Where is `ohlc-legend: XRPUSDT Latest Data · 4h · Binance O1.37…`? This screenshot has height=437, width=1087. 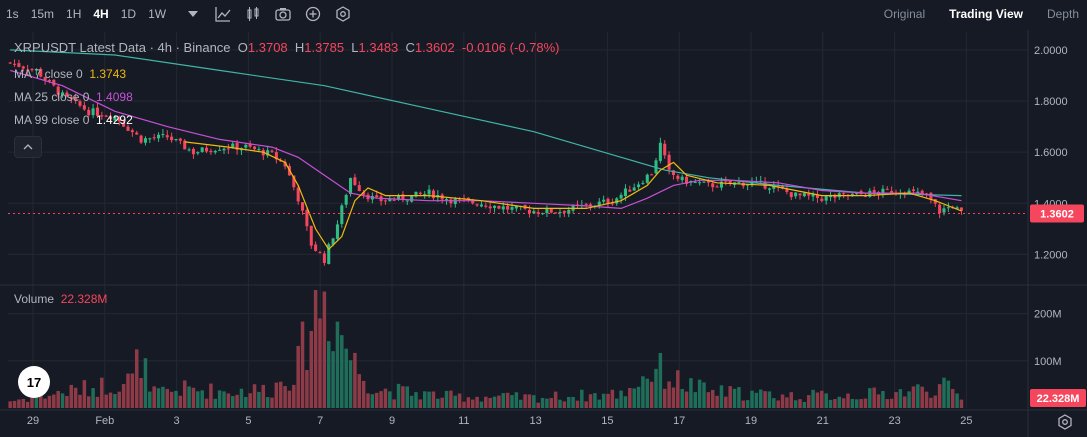 ohlc-legend: XRPUSDT Latest Data · 4h · Binance O1.37… is located at coordinates (286, 47).